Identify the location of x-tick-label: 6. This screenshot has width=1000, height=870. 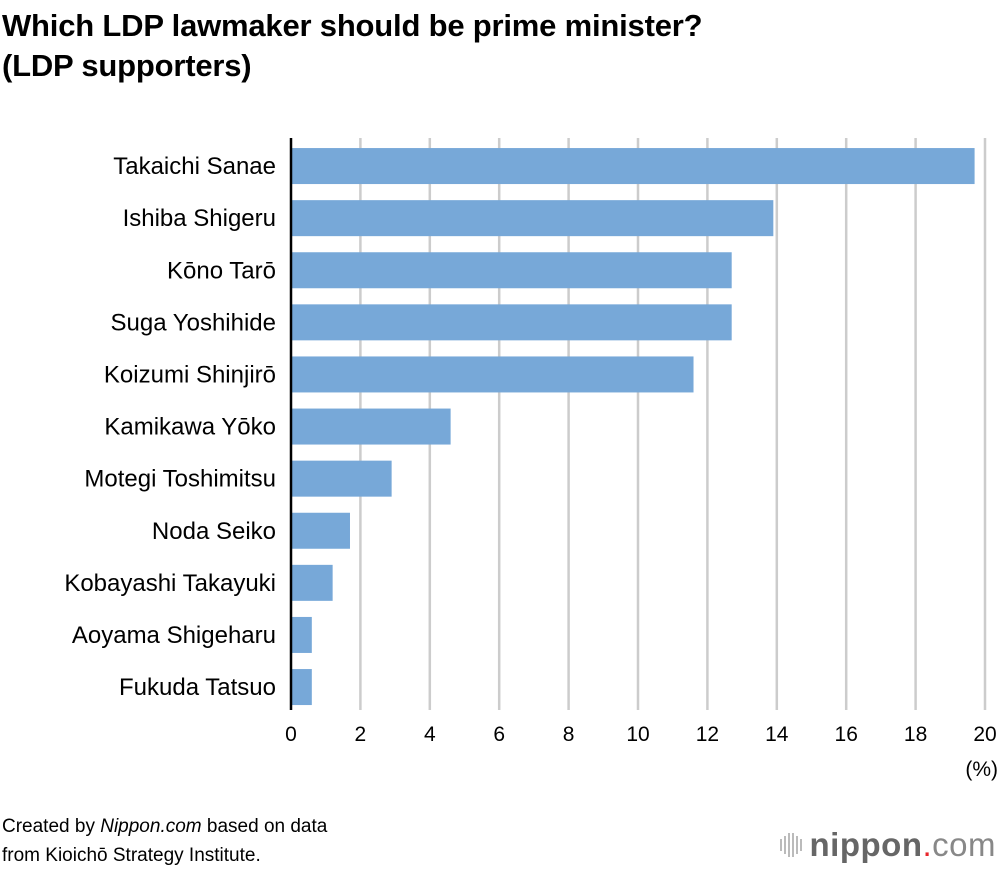
(499, 734).